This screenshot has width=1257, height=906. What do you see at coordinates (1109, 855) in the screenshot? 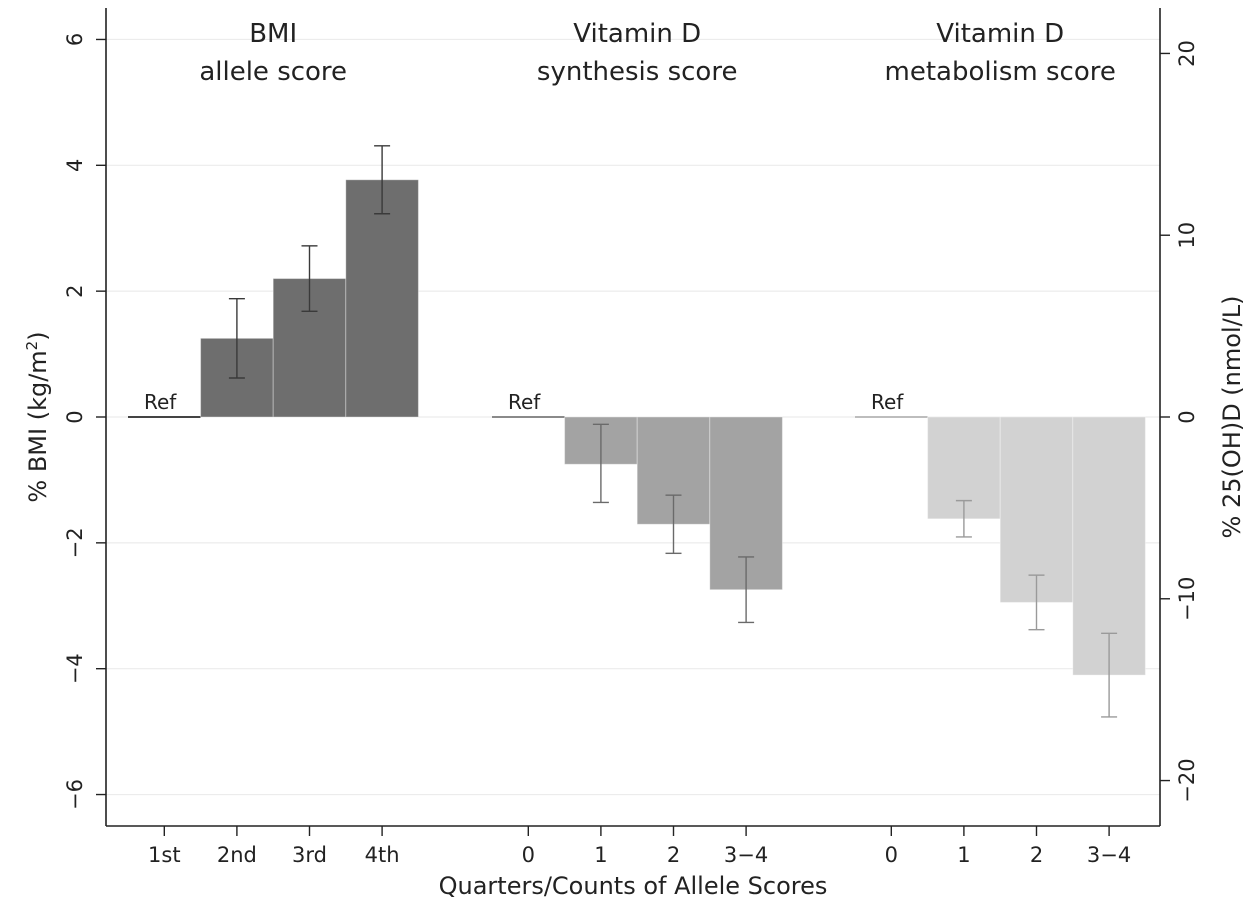
I see `x-tick-label-2-3: 3−4` at bounding box center [1109, 855].